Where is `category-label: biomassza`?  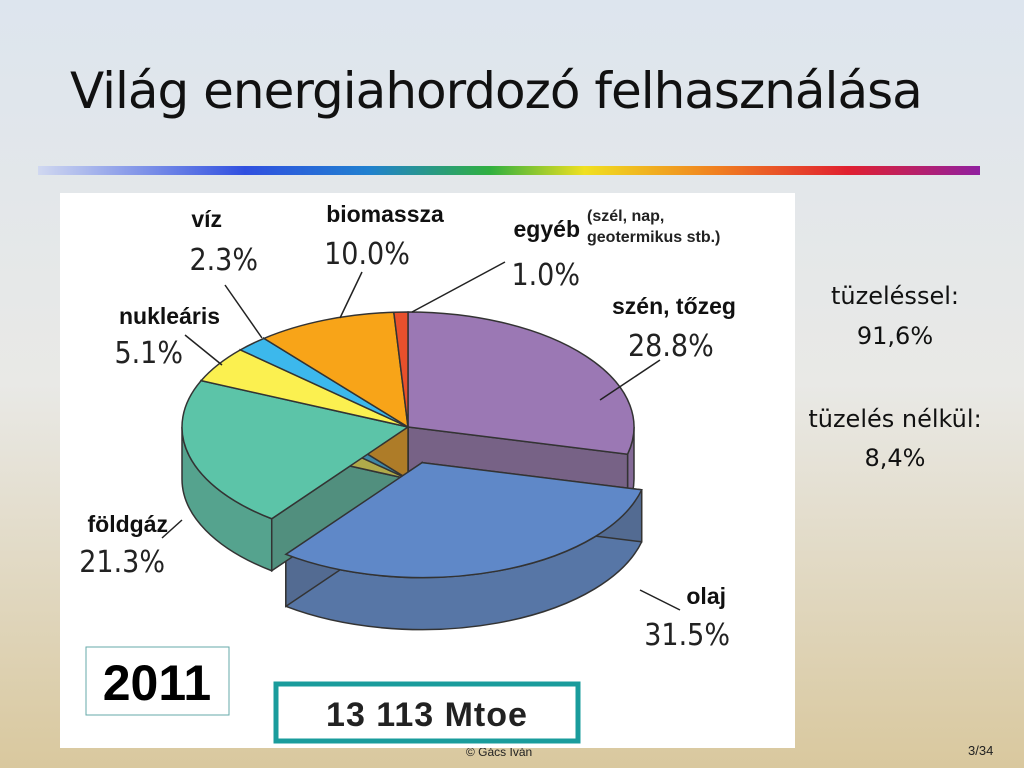
category-label: biomassza is located at coordinates (385, 214).